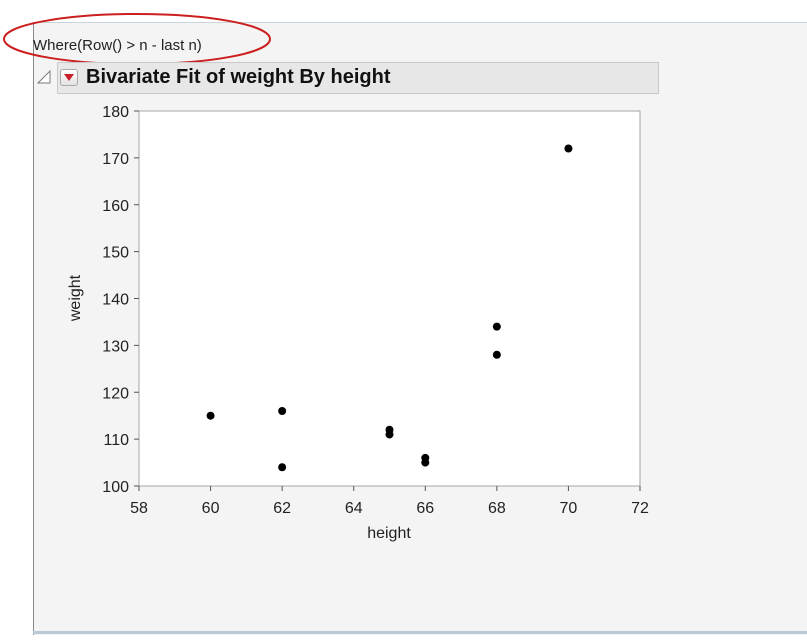 The height and width of the screenshot is (642, 807). I want to click on report-header, so click(358, 78).